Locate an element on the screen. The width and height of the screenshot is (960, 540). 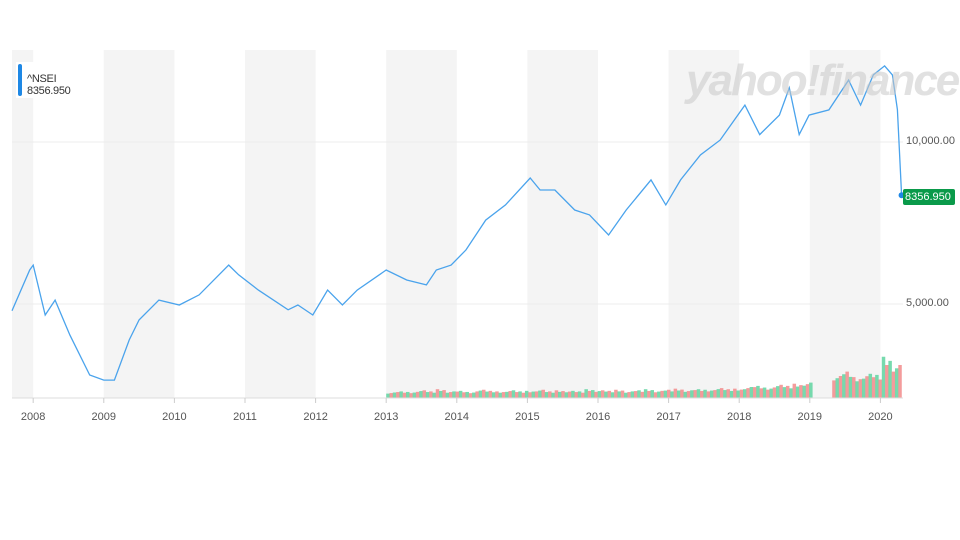
x-tick-label: 2011 is located at coordinates (245, 417).